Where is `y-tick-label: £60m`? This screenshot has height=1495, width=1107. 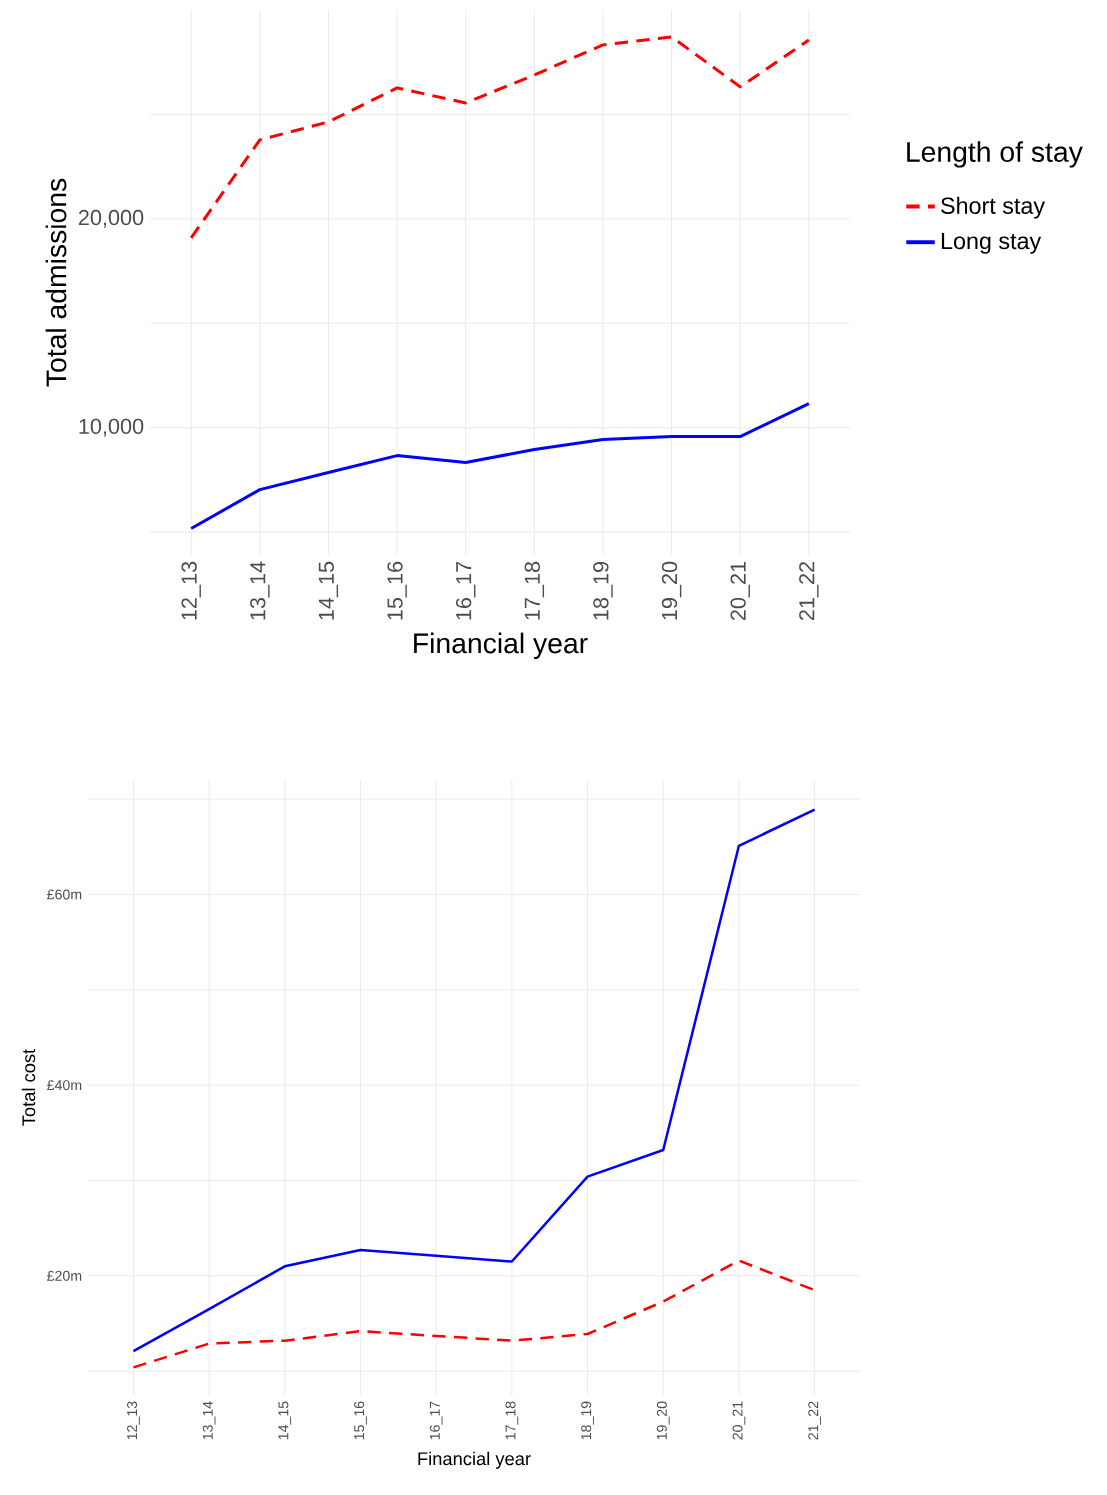
y-tick-label: £60m is located at coordinates (64, 894).